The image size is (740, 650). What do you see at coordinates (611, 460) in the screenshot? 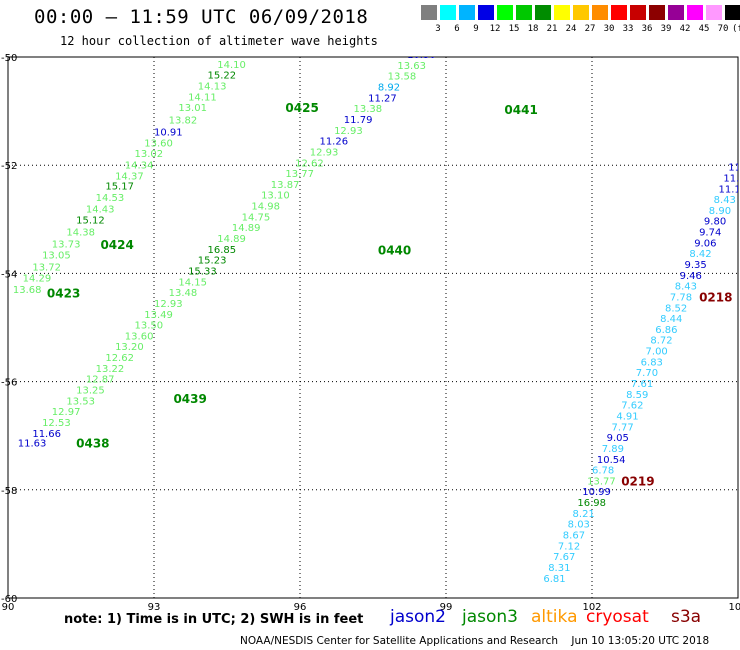
I see `wave-height-point: 10.54` at bounding box center [611, 460].